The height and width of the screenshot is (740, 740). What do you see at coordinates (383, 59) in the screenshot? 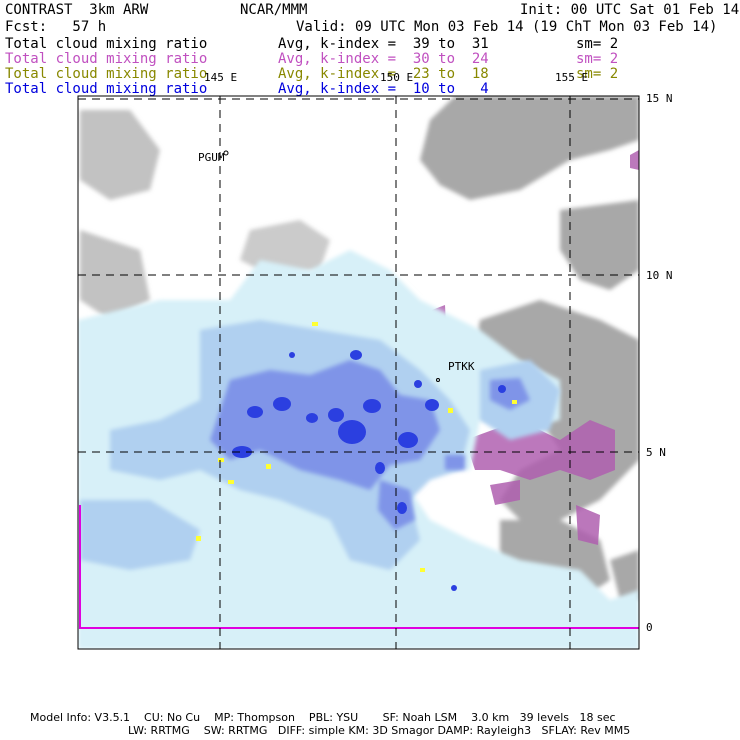
I see `layer-2-range: Avg, k-index = 30 to 24` at bounding box center [383, 59].